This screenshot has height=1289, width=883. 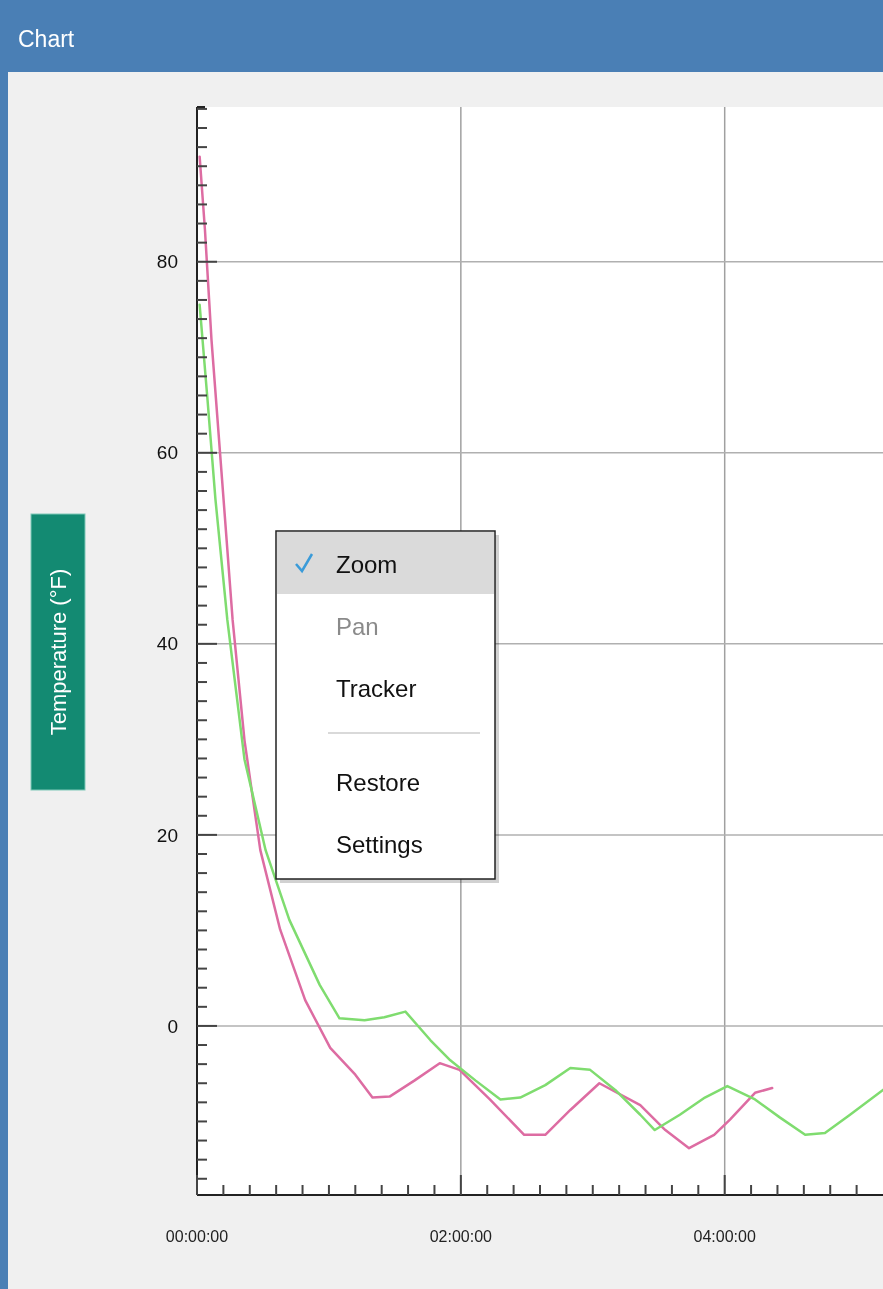 What do you see at coordinates (172, 1026) in the screenshot?
I see `y-tick-label: 0` at bounding box center [172, 1026].